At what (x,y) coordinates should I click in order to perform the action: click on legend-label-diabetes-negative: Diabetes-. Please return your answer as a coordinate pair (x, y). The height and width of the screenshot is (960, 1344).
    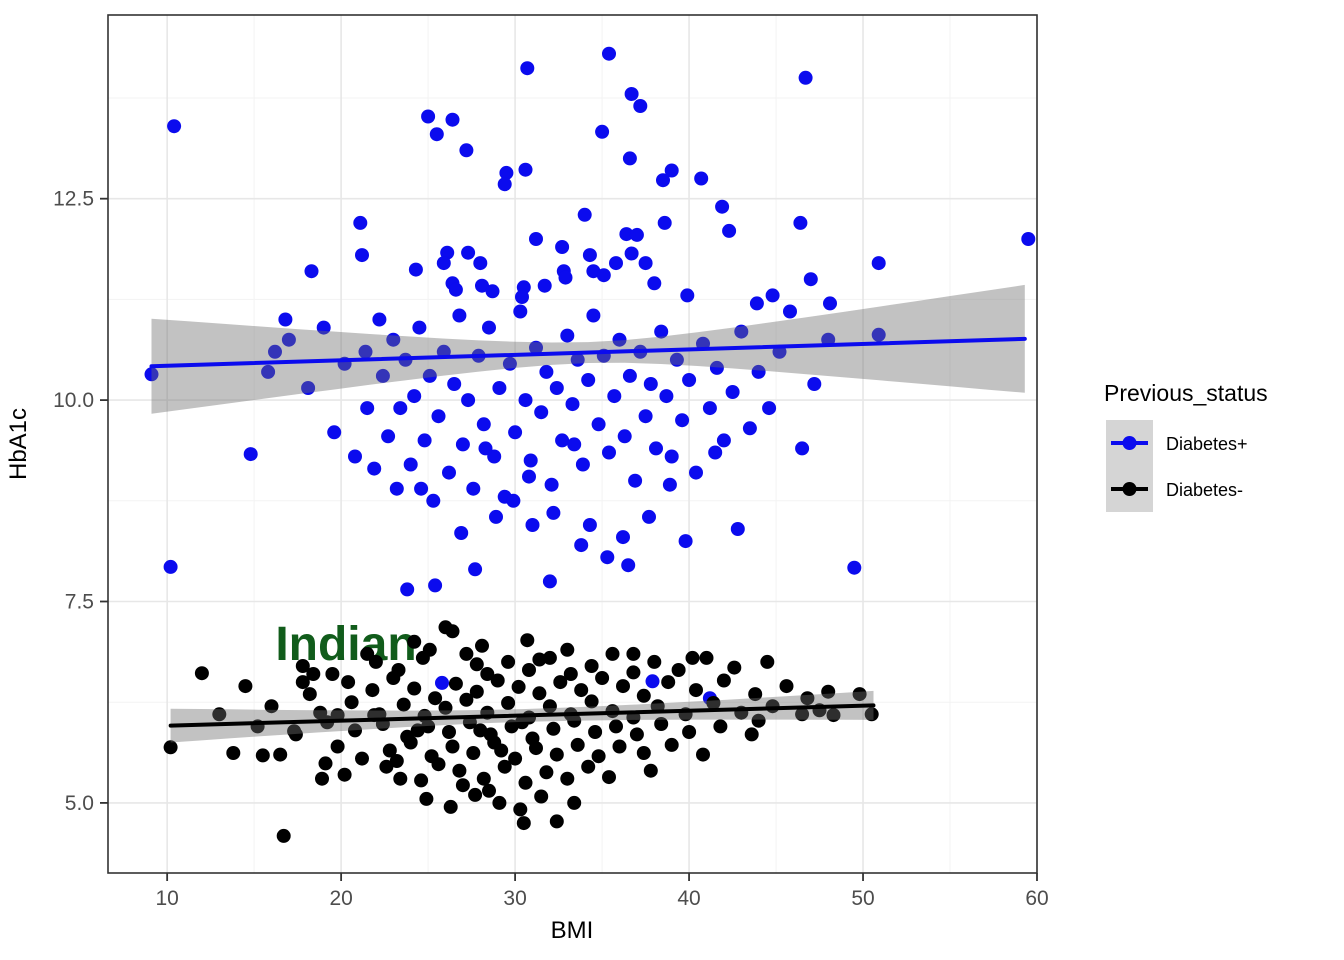
    Looking at the image, I should click on (1204, 490).